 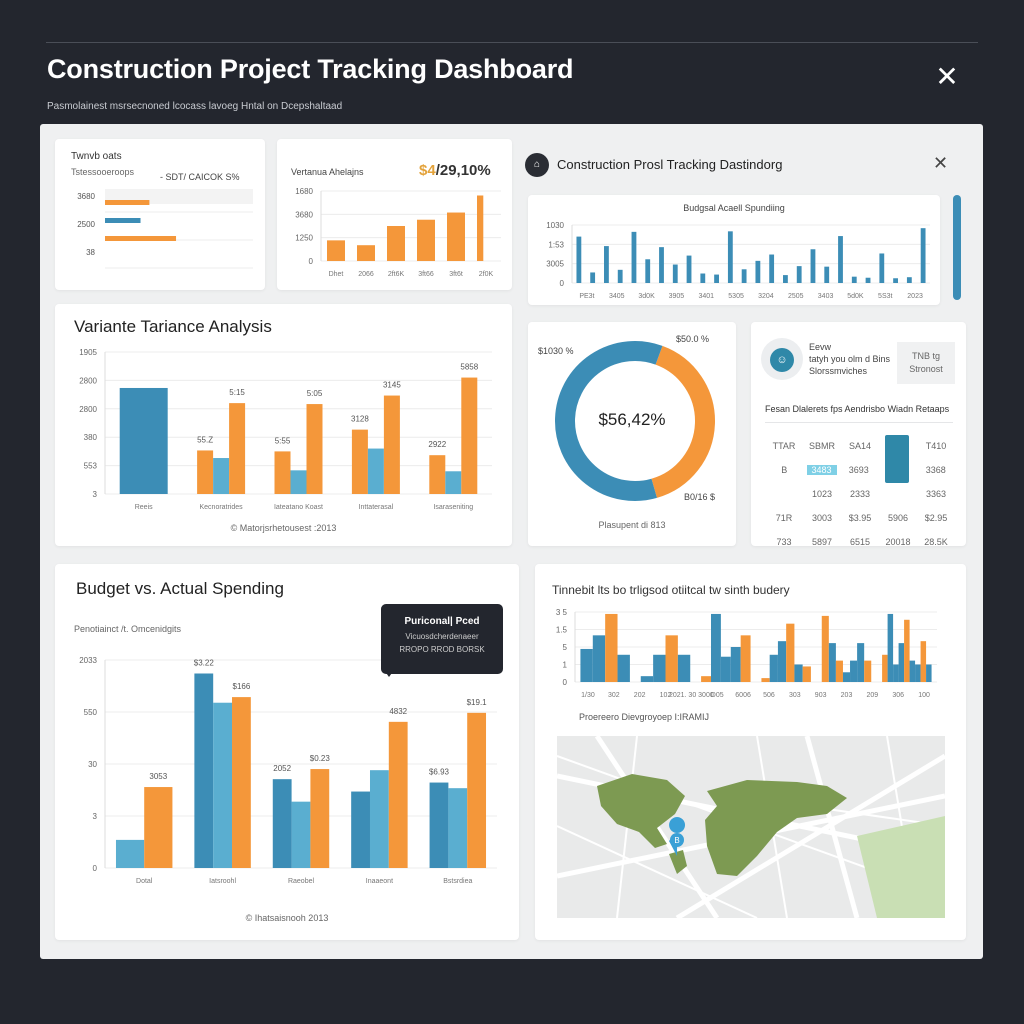 I want to click on card-title: Vertanua Ahelajns, so click(x=327, y=172).